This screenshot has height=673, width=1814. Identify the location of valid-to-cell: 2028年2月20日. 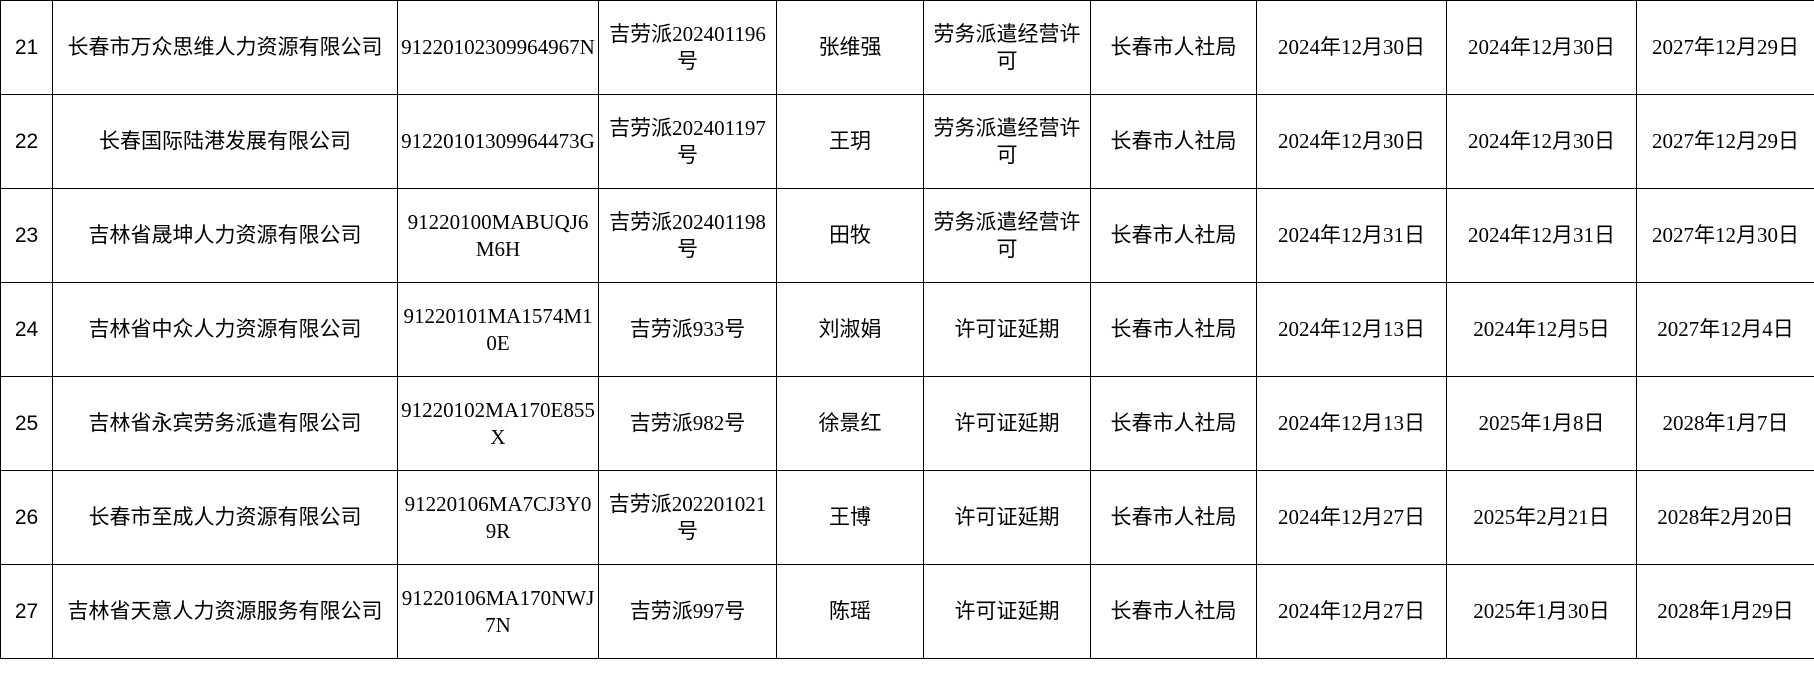
(1725, 517).